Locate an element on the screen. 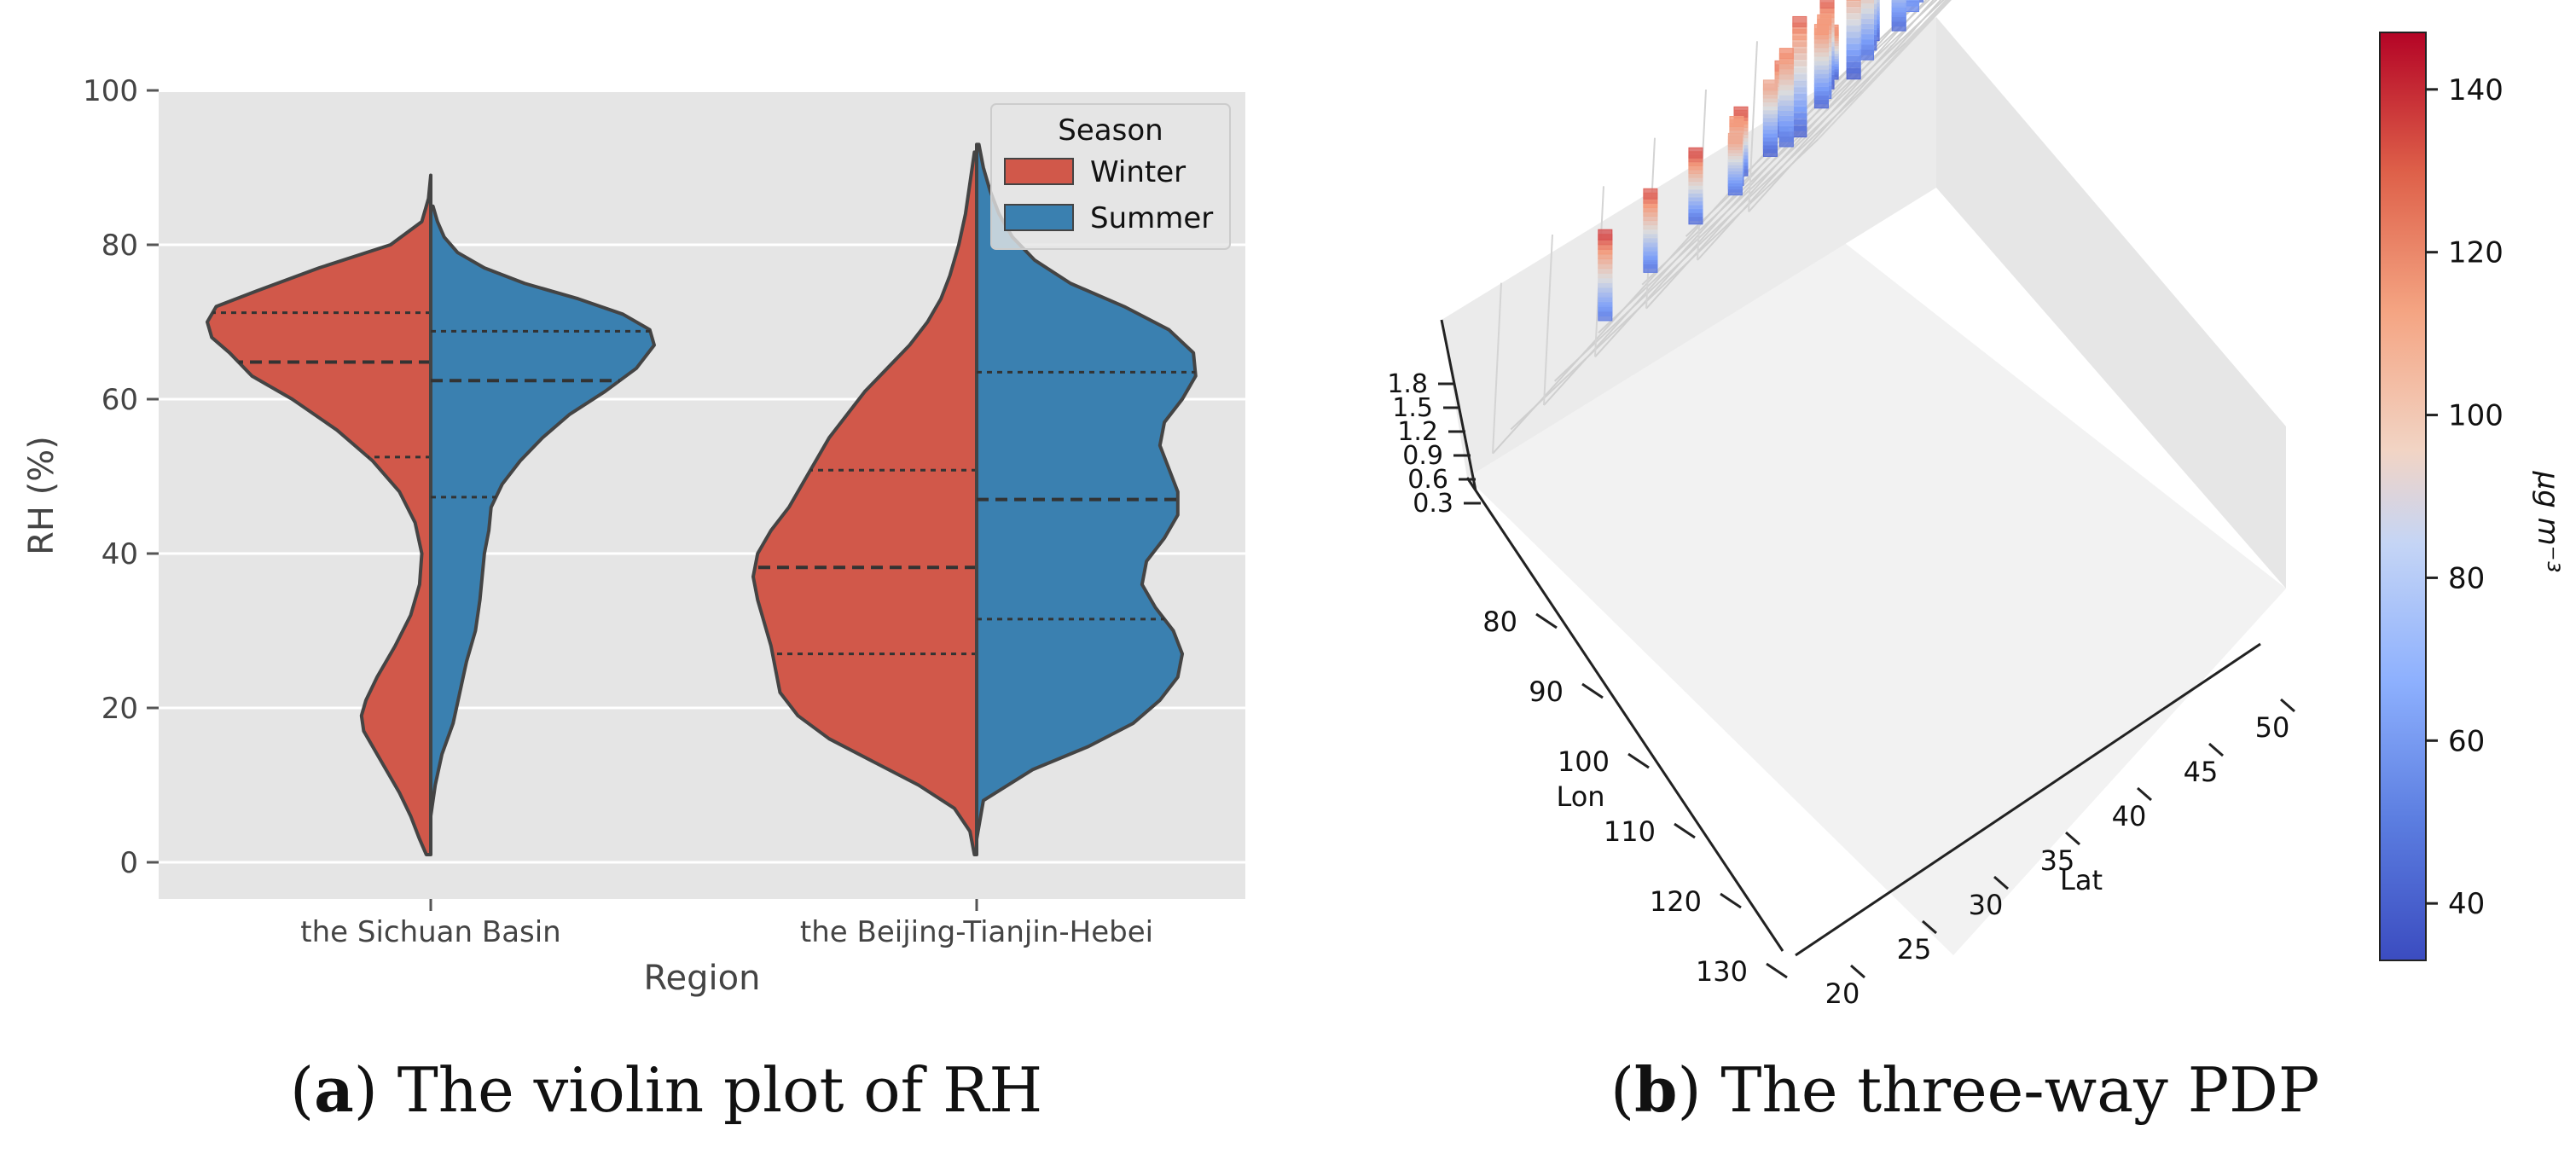 This screenshot has width=2576, height=1154. colorbar-ticks: 40 60 80 100 120 140 is located at coordinates (2464, 497).